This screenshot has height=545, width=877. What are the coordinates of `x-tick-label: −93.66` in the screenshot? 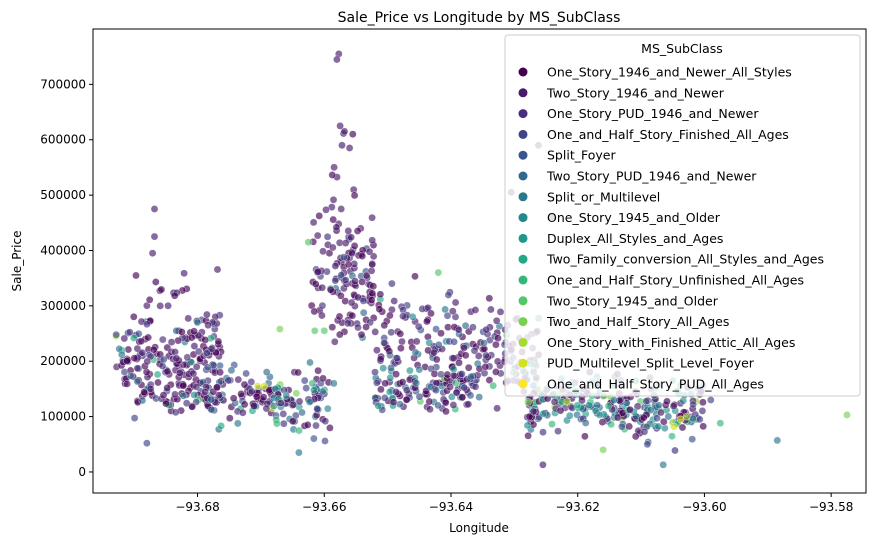 It's located at (324, 507).